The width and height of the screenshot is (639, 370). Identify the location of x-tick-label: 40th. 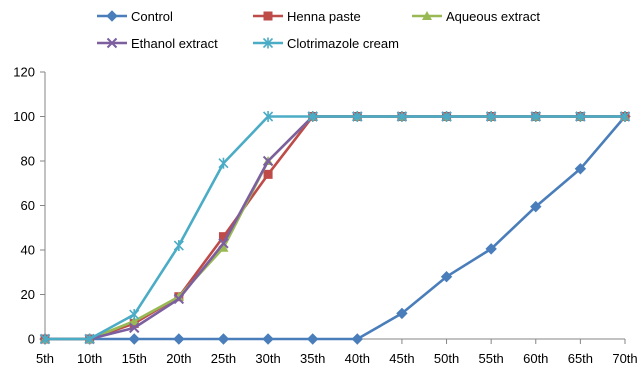
(357, 358).